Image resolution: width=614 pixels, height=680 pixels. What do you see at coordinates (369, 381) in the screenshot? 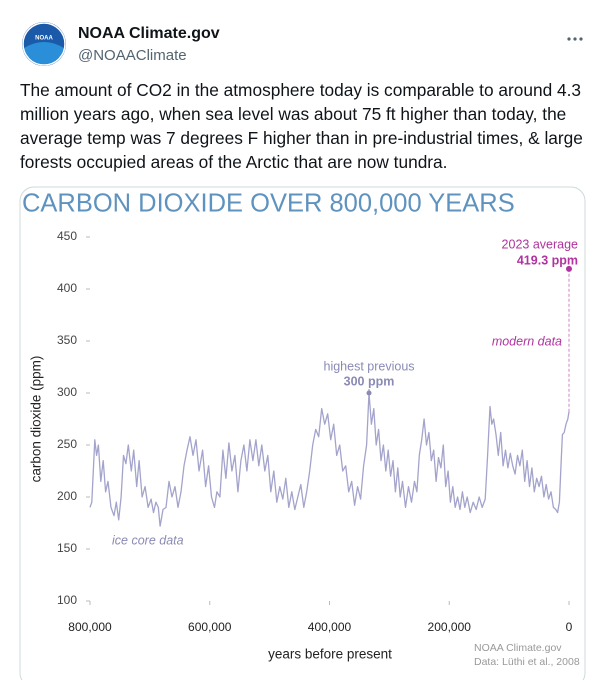
I see `annotation-value: 300 ppm` at bounding box center [369, 381].